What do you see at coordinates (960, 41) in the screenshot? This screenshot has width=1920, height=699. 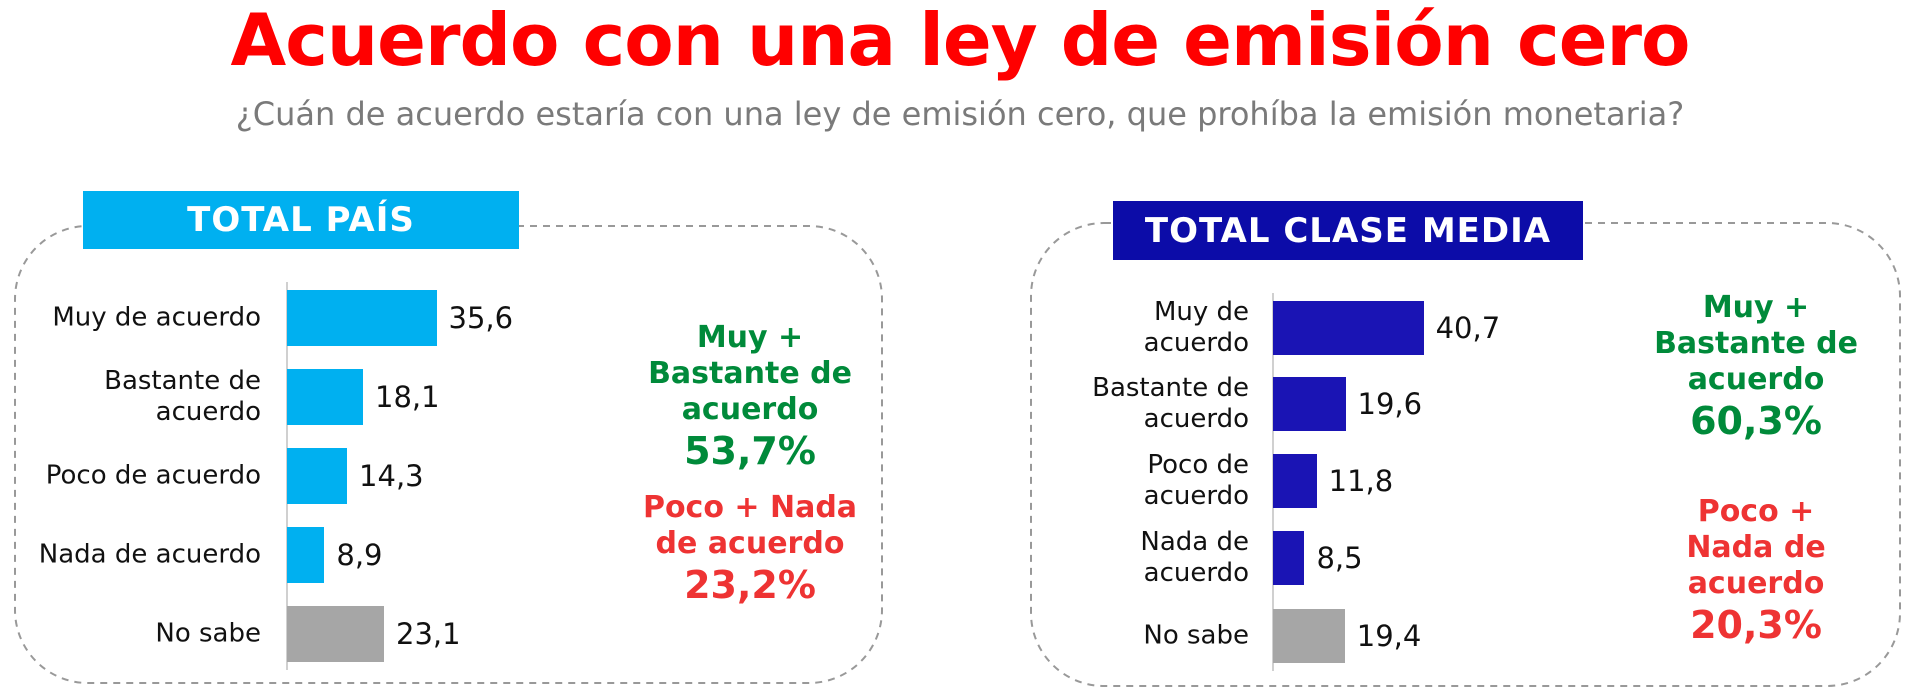 I see `page-title: Acuerdo con una ley de emisión cero` at bounding box center [960, 41].